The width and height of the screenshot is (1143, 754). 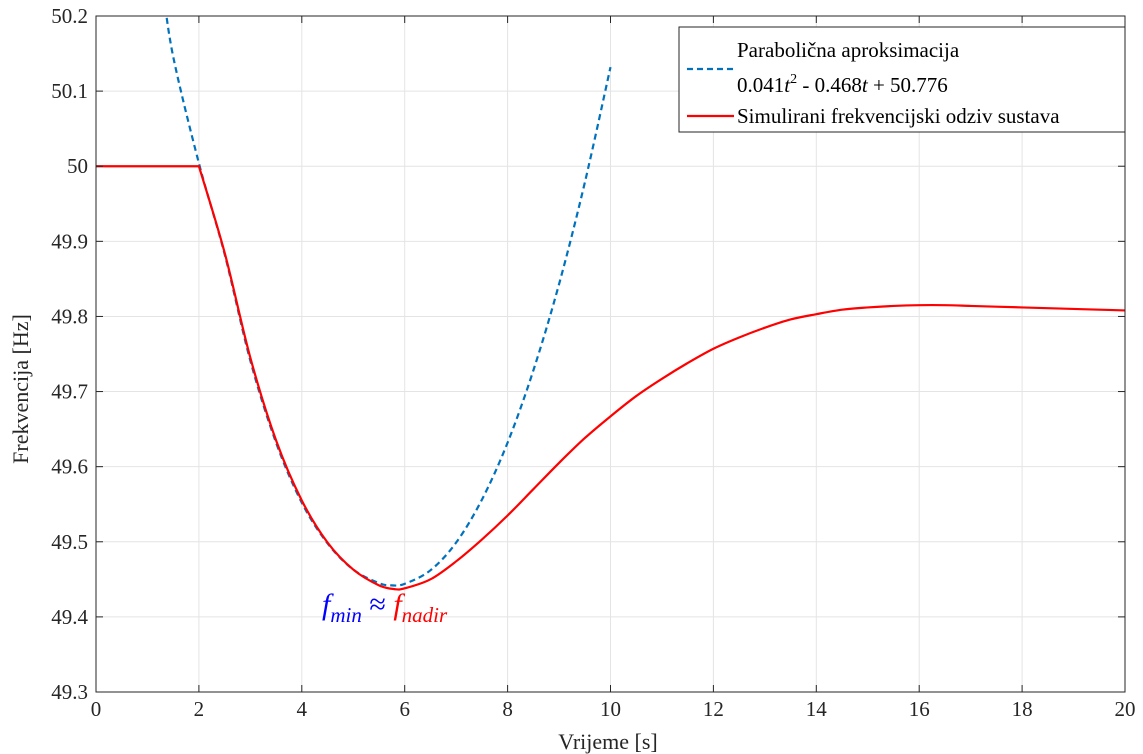 What do you see at coordinates (760, 85) in the screenshot?
I see `eq-coef-a: 0.041` at bounding box center [760, 85].